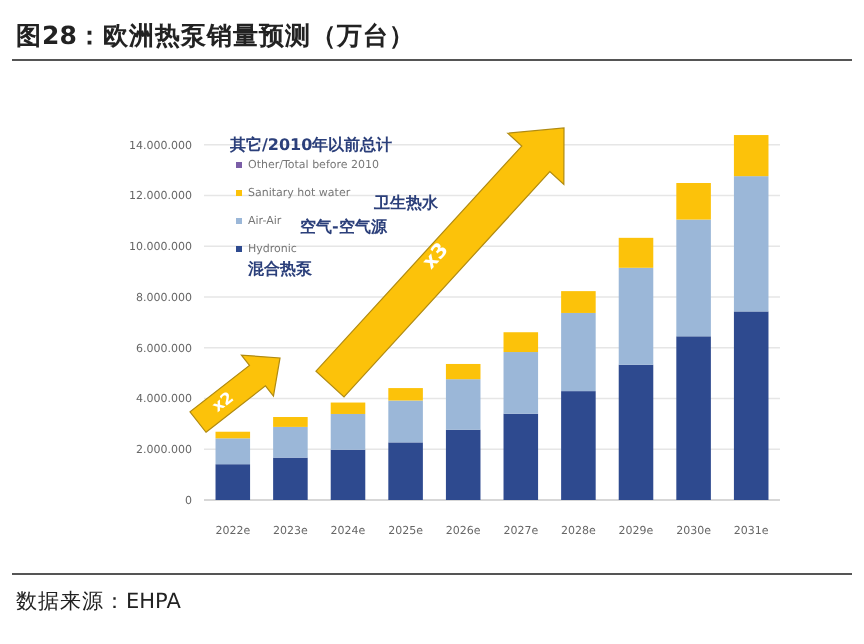 Image resolution: width=864 pixels, height=644 pixels. Describe the element at coordinates (99, 601) in the screenshot. I see `source-note: 数据来源：EHPA` at that location.